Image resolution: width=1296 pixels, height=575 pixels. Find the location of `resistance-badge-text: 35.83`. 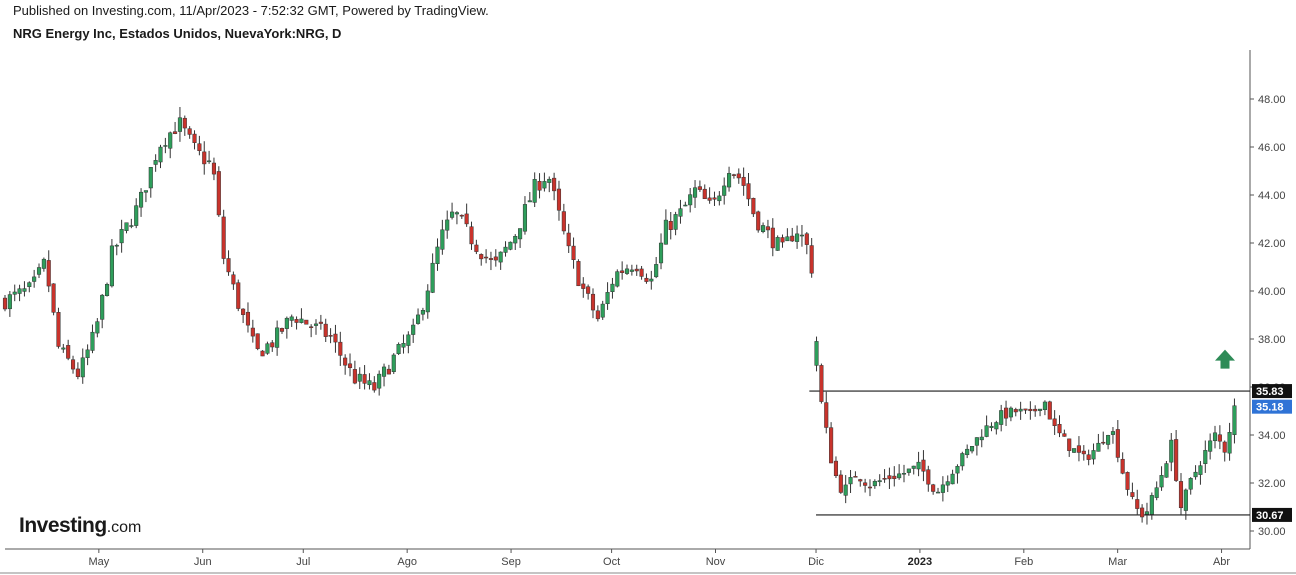

resistance-badge-text: 35.83 is located at coordinates (1270, 392).